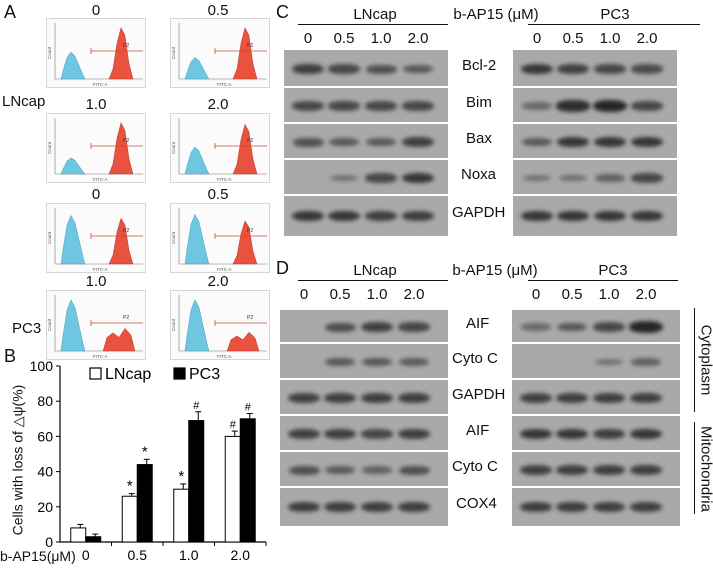 The image size is (713, 569). Describe the element at coordinates (27, 328) in the screenshot. I see `panel-a-cell-label-pc3: PC3` at that location.